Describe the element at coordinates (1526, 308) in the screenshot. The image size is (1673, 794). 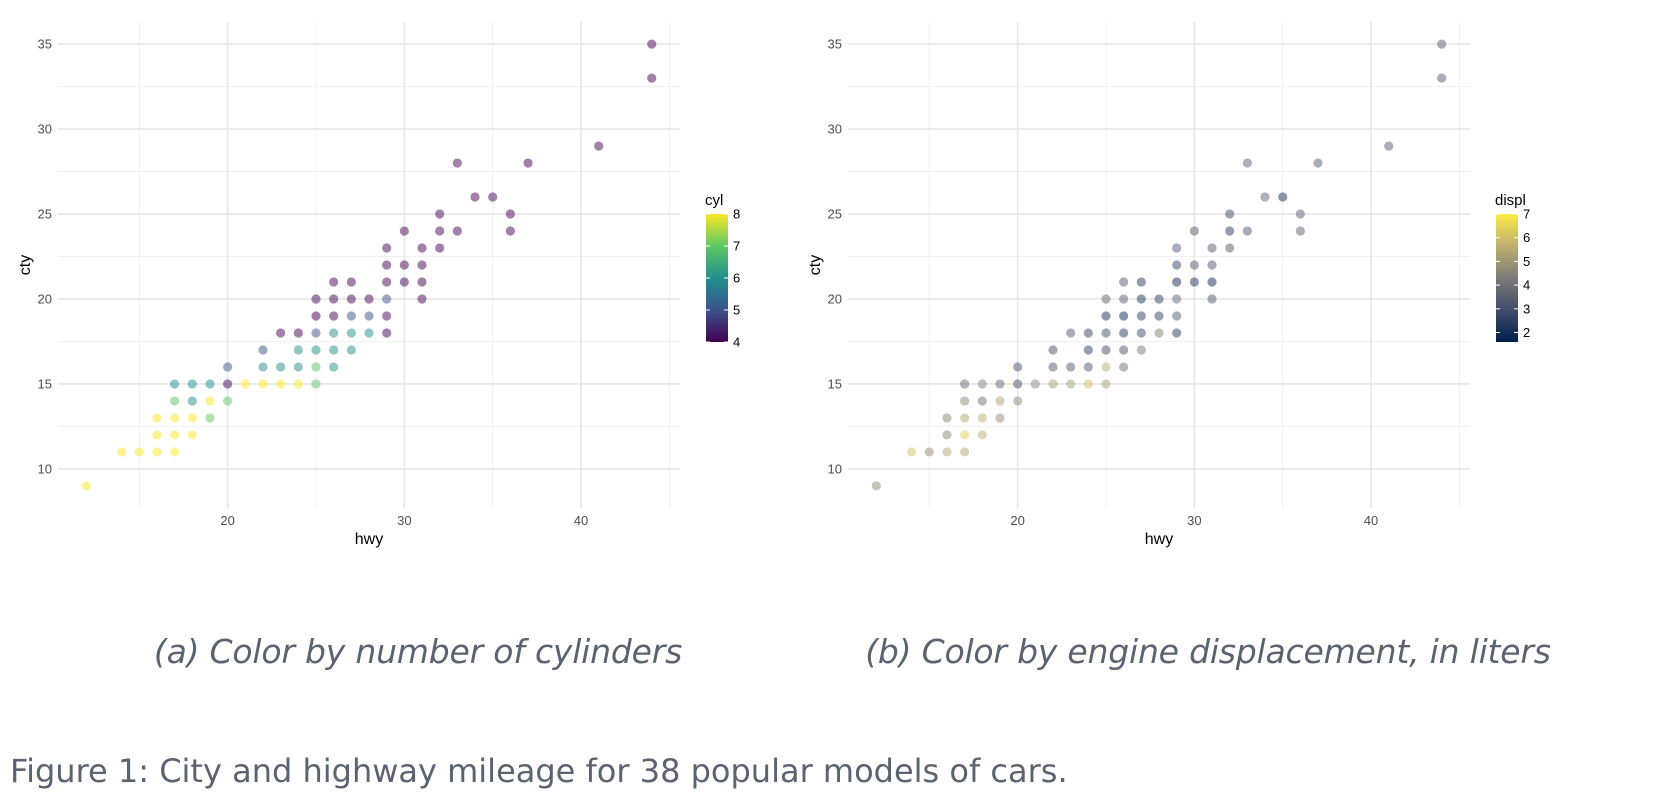
I see `legend-label: 3` at that location.